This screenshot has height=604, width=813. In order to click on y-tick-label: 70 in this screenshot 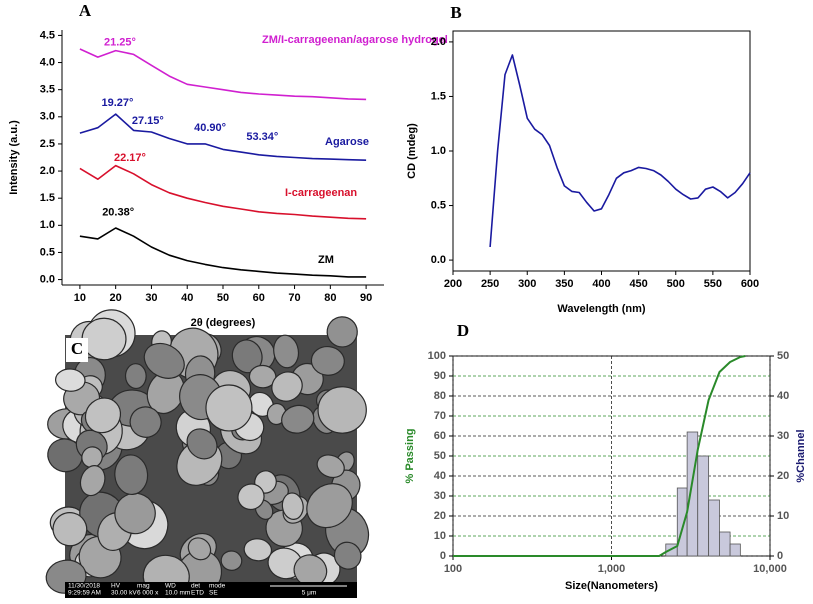, I will do `click(440, 416)`.